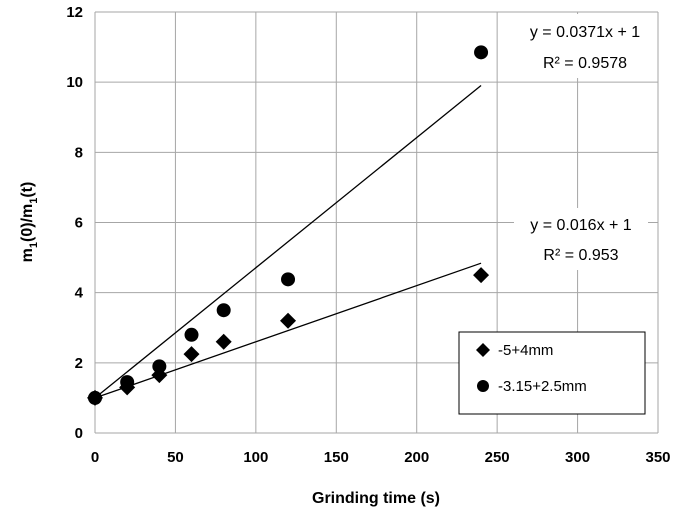 The width and height of the screenshot is (690, 511). Describe the element at coordinates (580, 255) in the screenshot. I see `r2-text: R² = 0.953` at that location.